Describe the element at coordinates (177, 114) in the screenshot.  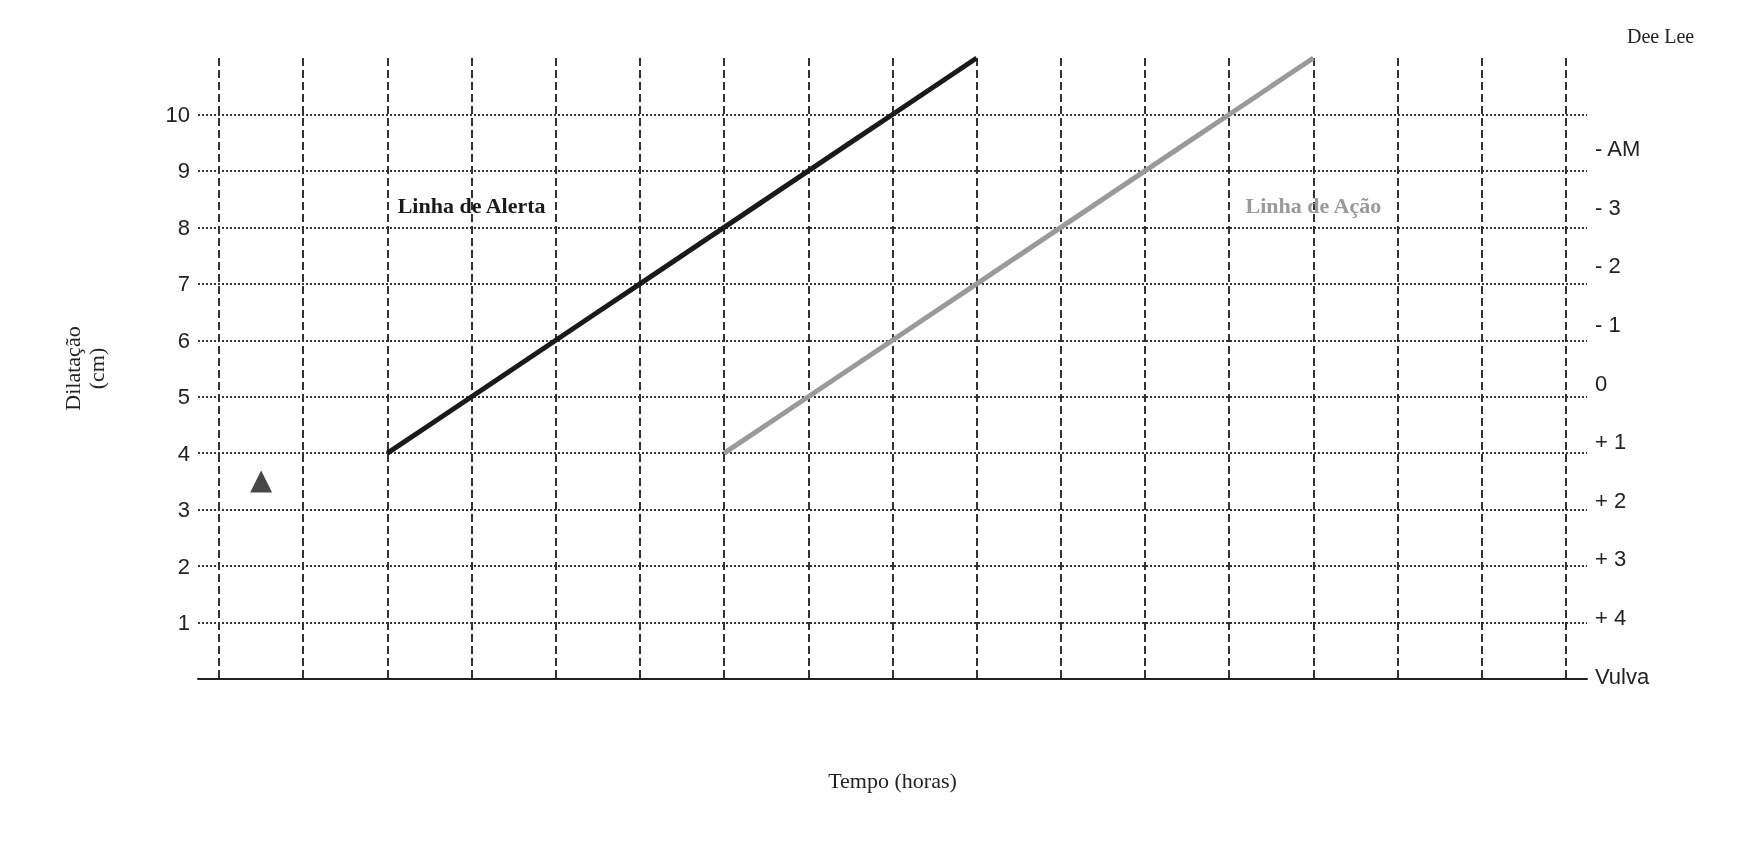
I see `y-tick-label: 10` at that location.